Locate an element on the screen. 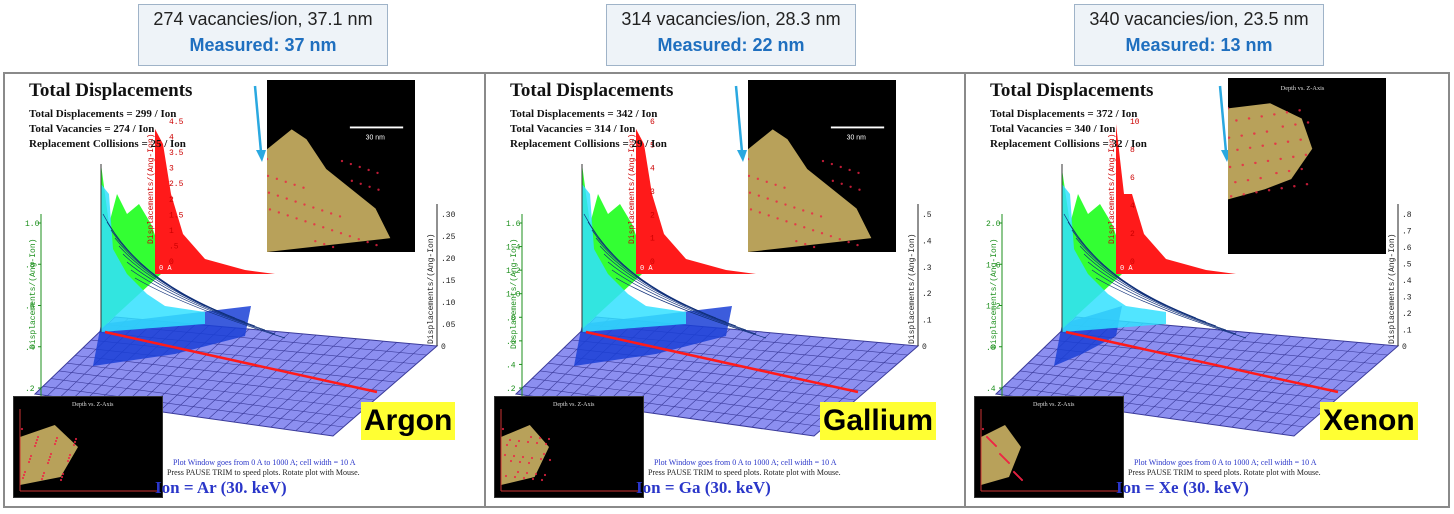 This screenshot has height=514, width=1454. right-axis-tick: .2 is located at coordinates (927, 294).